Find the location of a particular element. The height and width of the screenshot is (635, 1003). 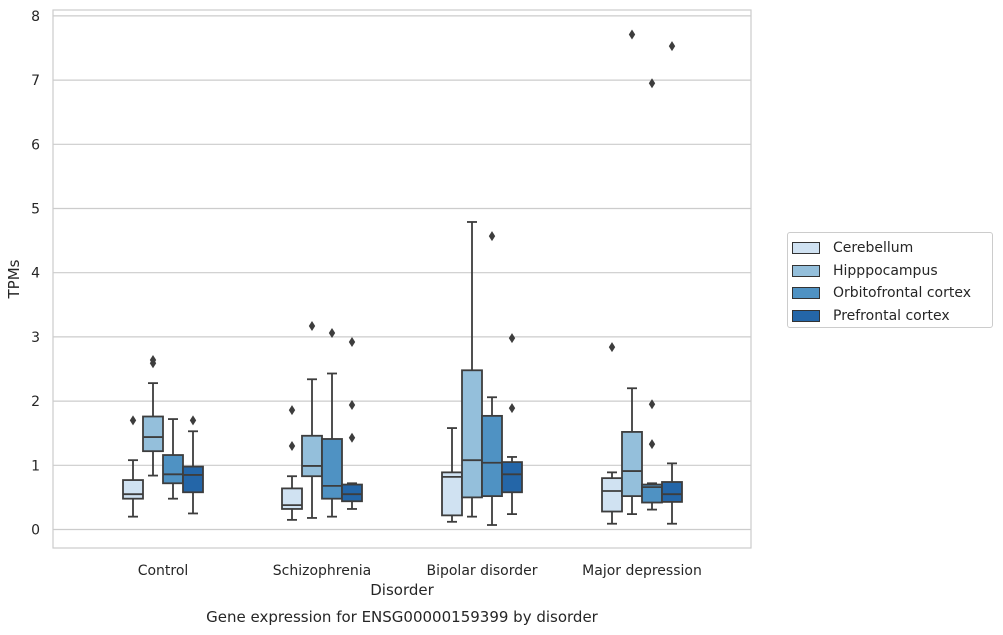

x-tick-label: Schizophrenia is located at coordinates (322, 571).